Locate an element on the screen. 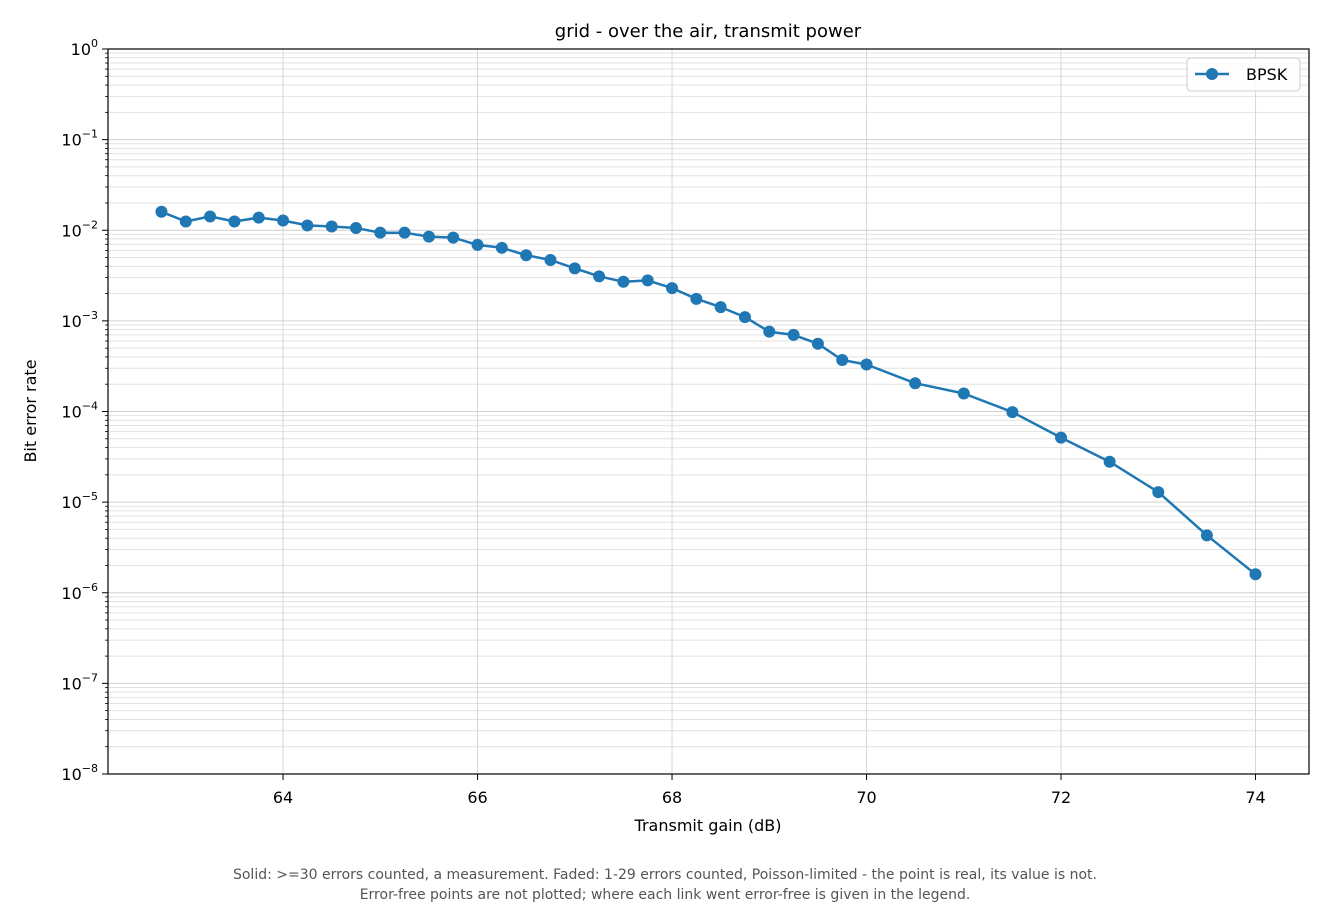  y-tick-label: 10⁻⁸ is located at coordinates (79, 773).